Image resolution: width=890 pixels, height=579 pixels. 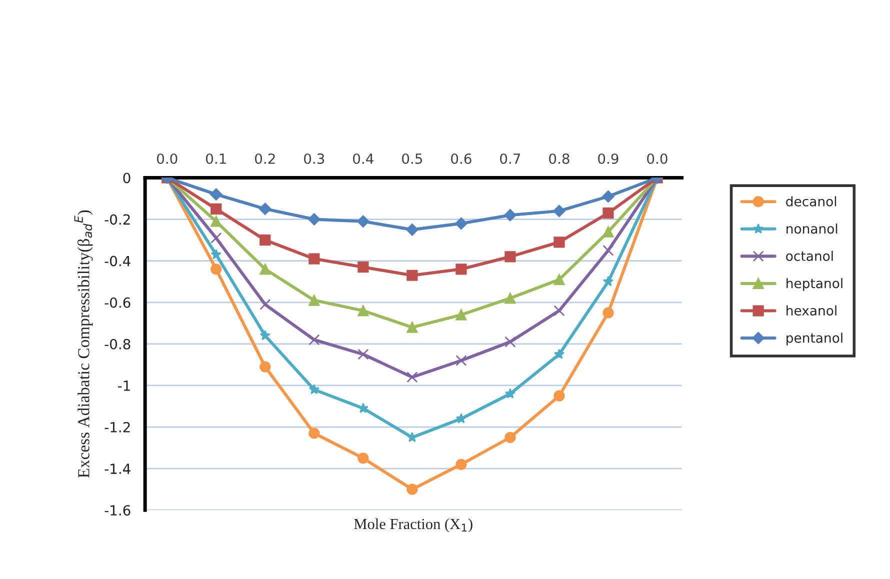 What do you see at coordinates (559, 158) in the screenshot?
I see `x-tick-label: 0.8` at bounding box center [559, 158].